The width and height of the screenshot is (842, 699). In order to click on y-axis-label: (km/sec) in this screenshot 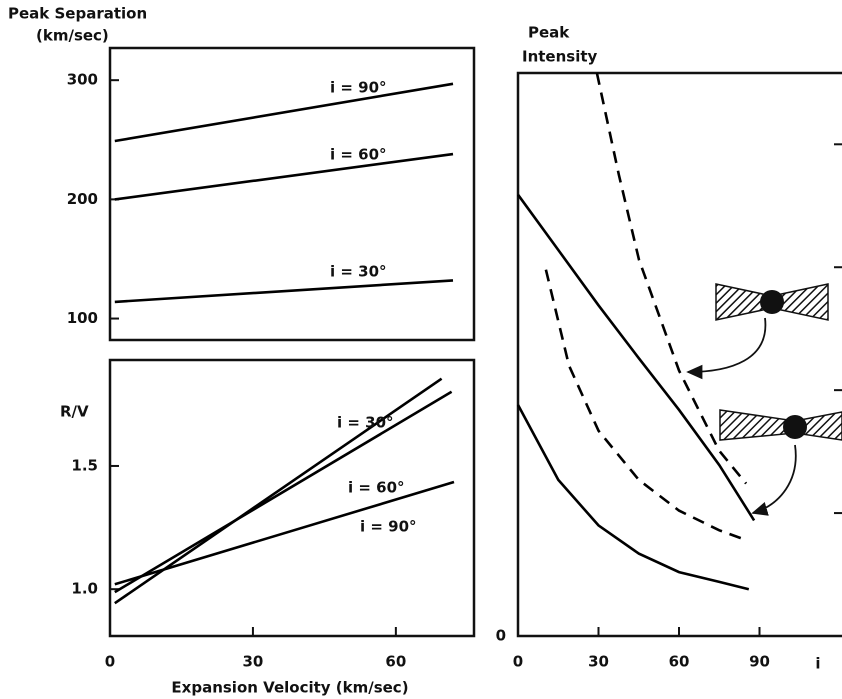, I will do `click(72, 36)`.